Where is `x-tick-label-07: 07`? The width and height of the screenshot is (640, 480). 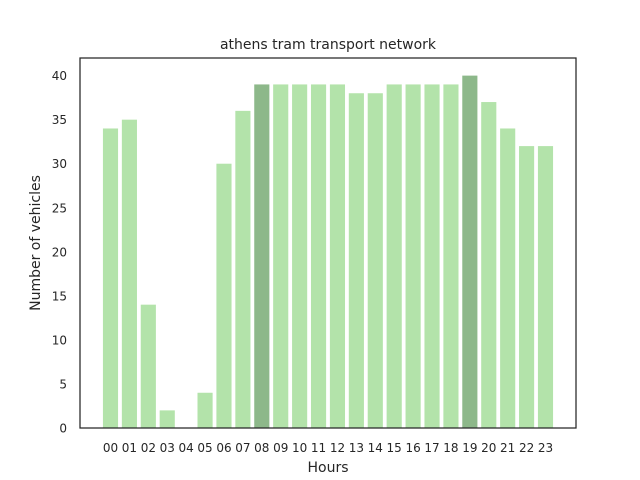
x-tick-label-07: 07 is located at coordinates (242, 448).